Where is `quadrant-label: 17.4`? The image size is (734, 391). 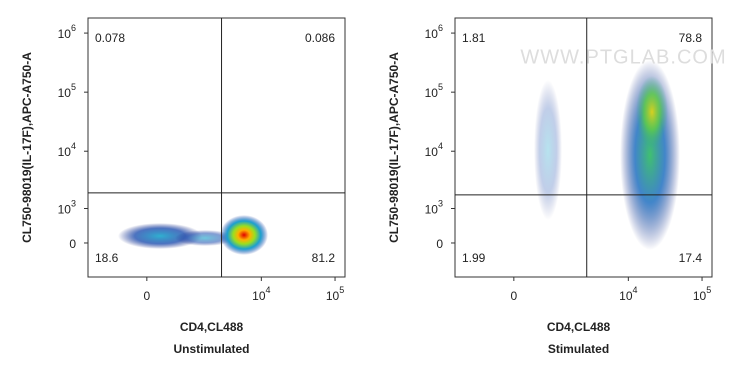
quadrant-label: 17.4 is located at coordinates (691, 258).